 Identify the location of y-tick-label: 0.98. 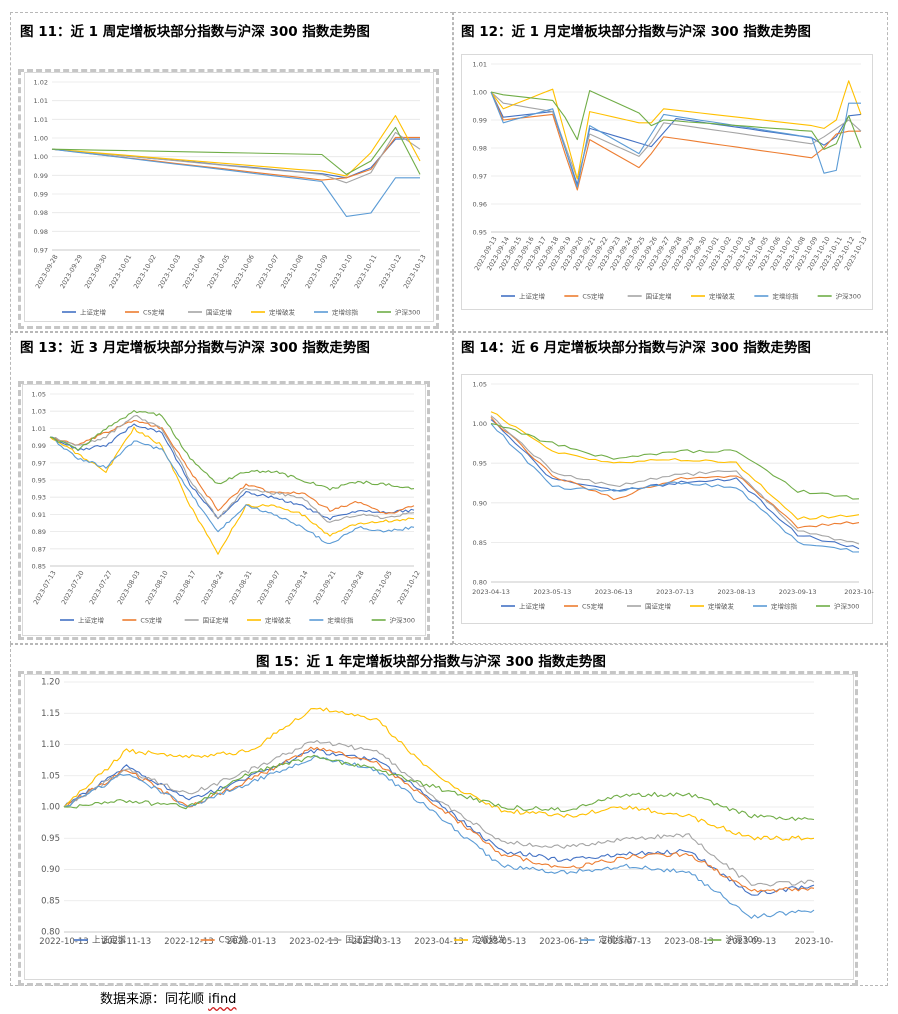
(41, 213).